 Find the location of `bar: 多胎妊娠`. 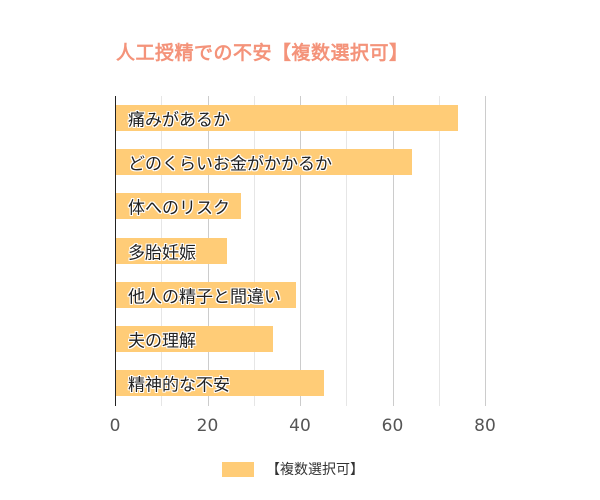

bar: 多胎妊娠 is located at coordinates (171, 250).